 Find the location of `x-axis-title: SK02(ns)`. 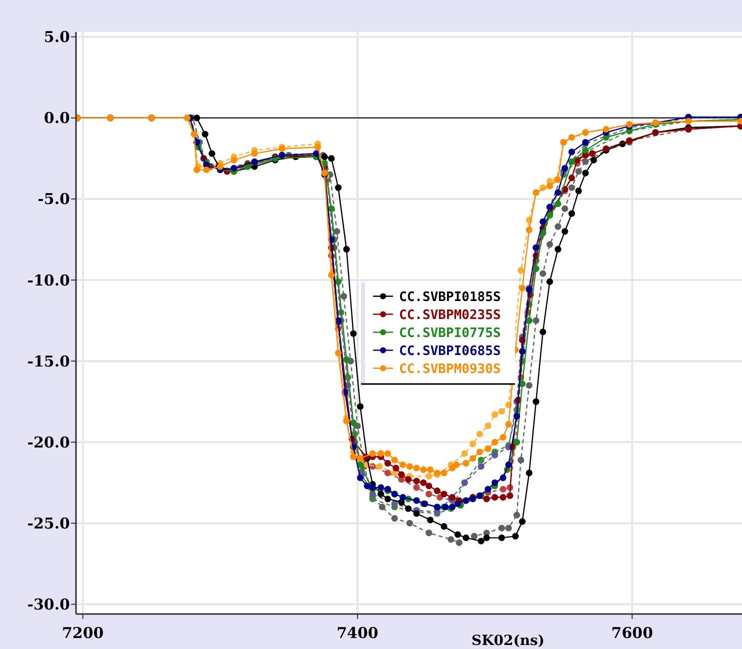

x-axis-title: SK02(ns) is located at coordinates (508, 641).